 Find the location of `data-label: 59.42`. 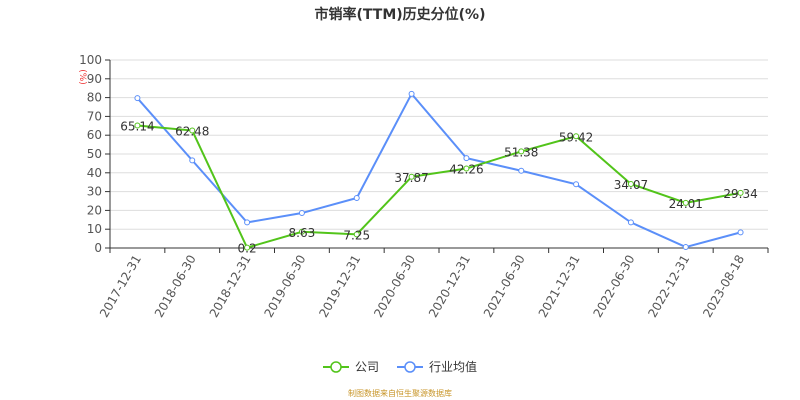

data-label: 59.42 is located at coordinates (576, 137).